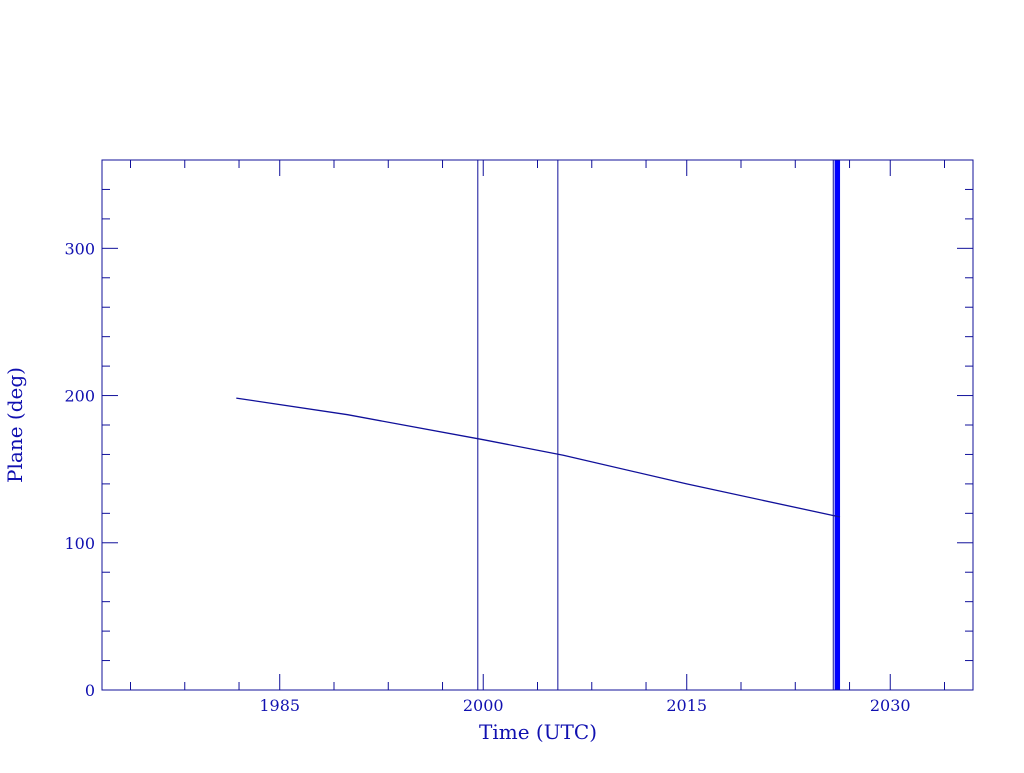  Describe the element at coordinates (79, 396) in the screenshot. I see `y-tick-label: 200` at that location.